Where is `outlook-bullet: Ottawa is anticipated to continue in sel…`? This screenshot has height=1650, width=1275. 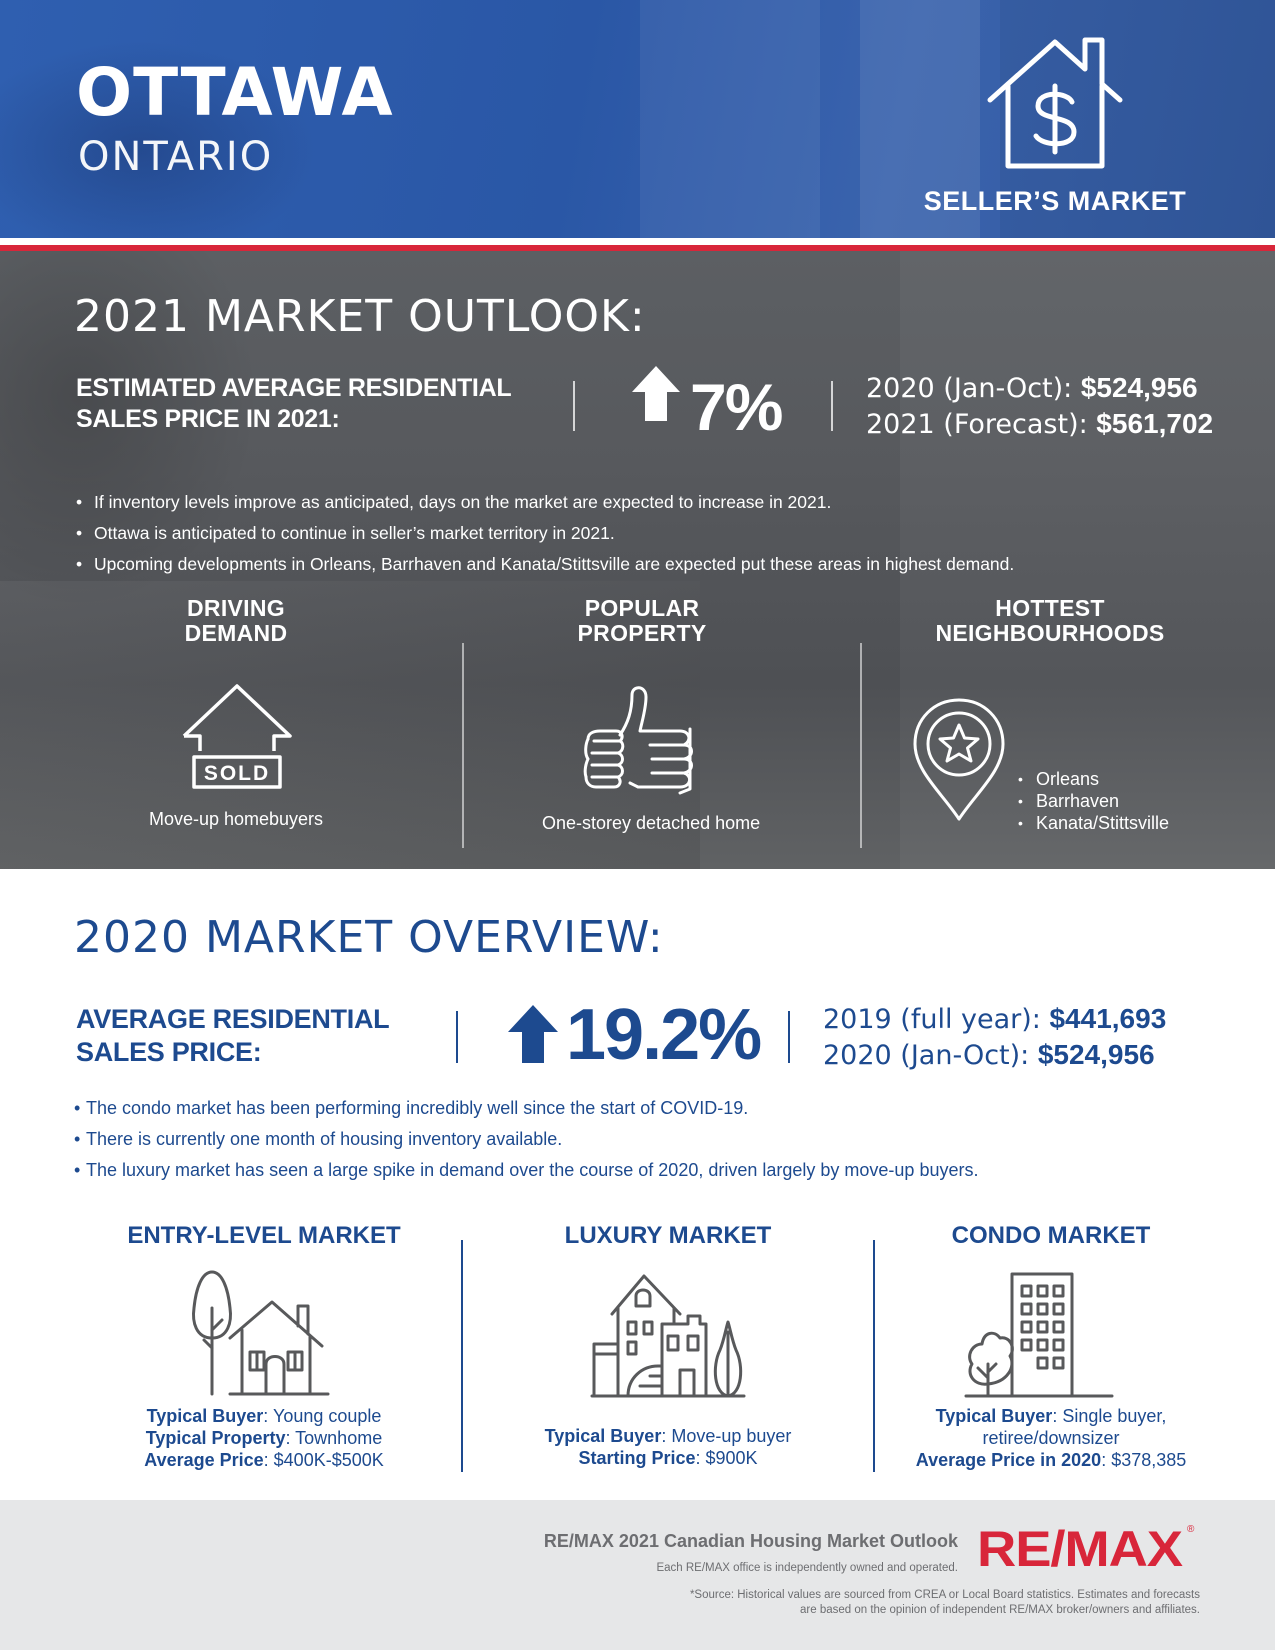
outlook-bullet: Ottawa is anticipated to continue in sel… is located at coordinates (545, 533).